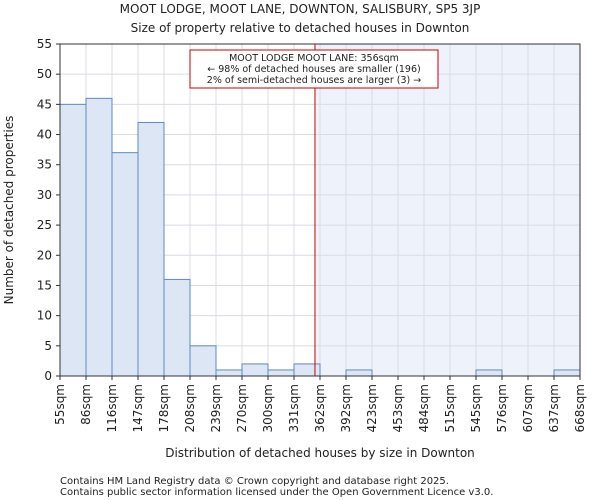  What do you see at coordinates (44, 255) in the screenshot?
I see `y-tick-label: 20` at bounding box center [44, 255].